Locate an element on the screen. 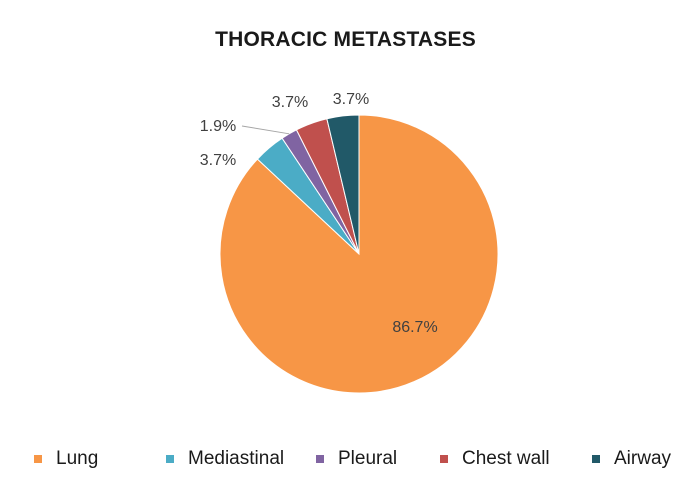  data-label-mediastinal: 3.7% is located at coordinates (218, 160).